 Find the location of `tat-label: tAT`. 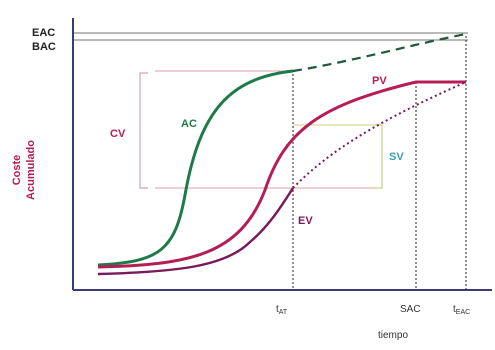

tat-label: tAT is located at coordinates (282, 310).